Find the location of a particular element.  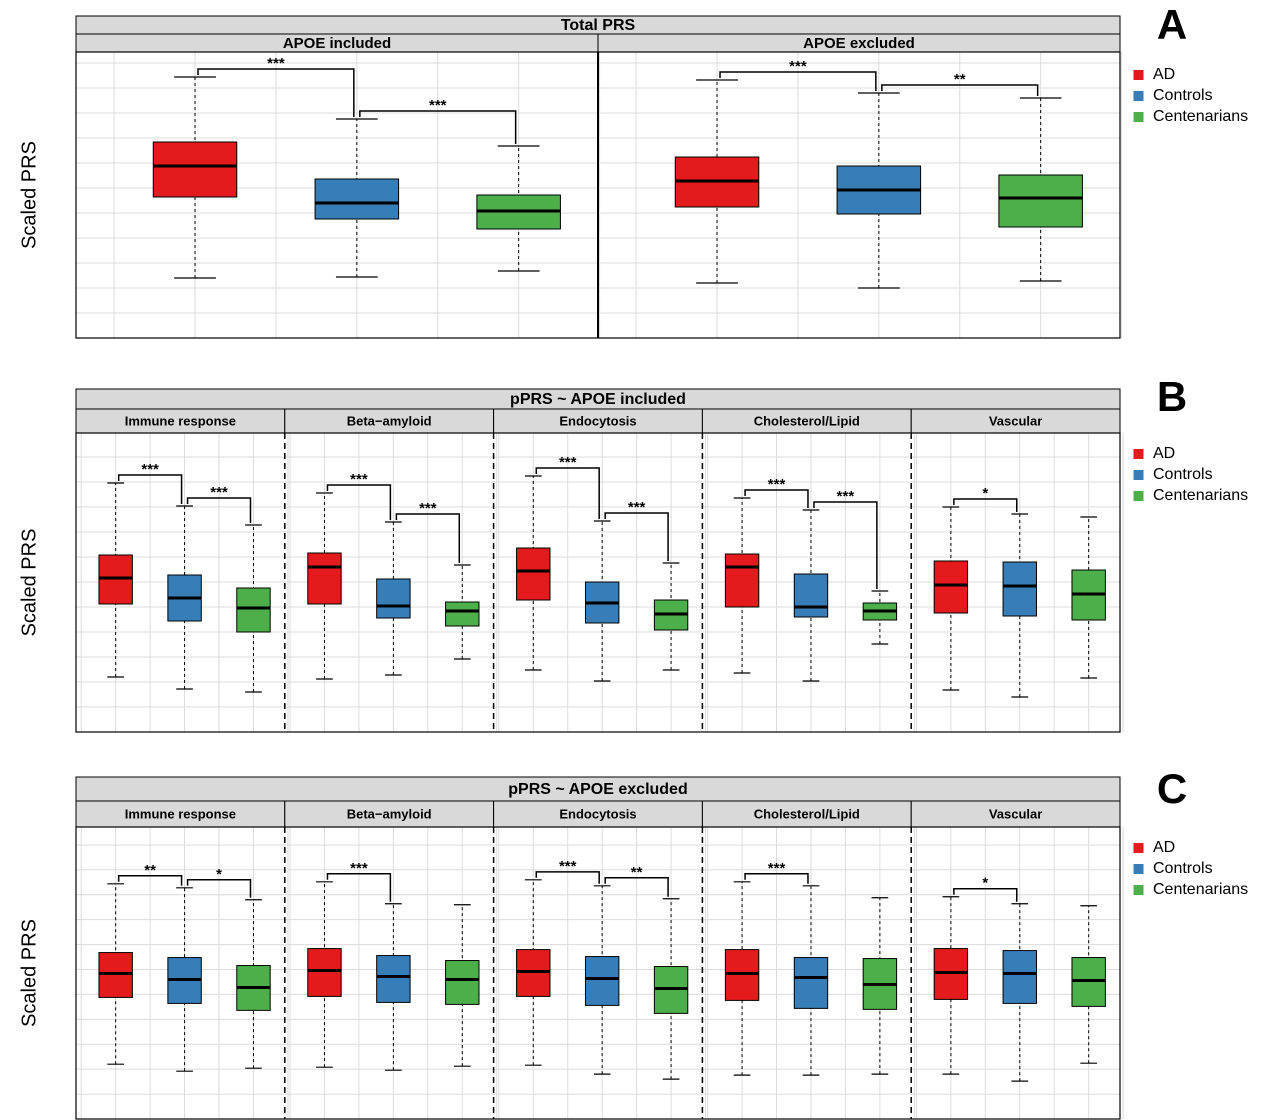

panel-title: pPRS ~ APOE included is located at coordinates (598, 399).